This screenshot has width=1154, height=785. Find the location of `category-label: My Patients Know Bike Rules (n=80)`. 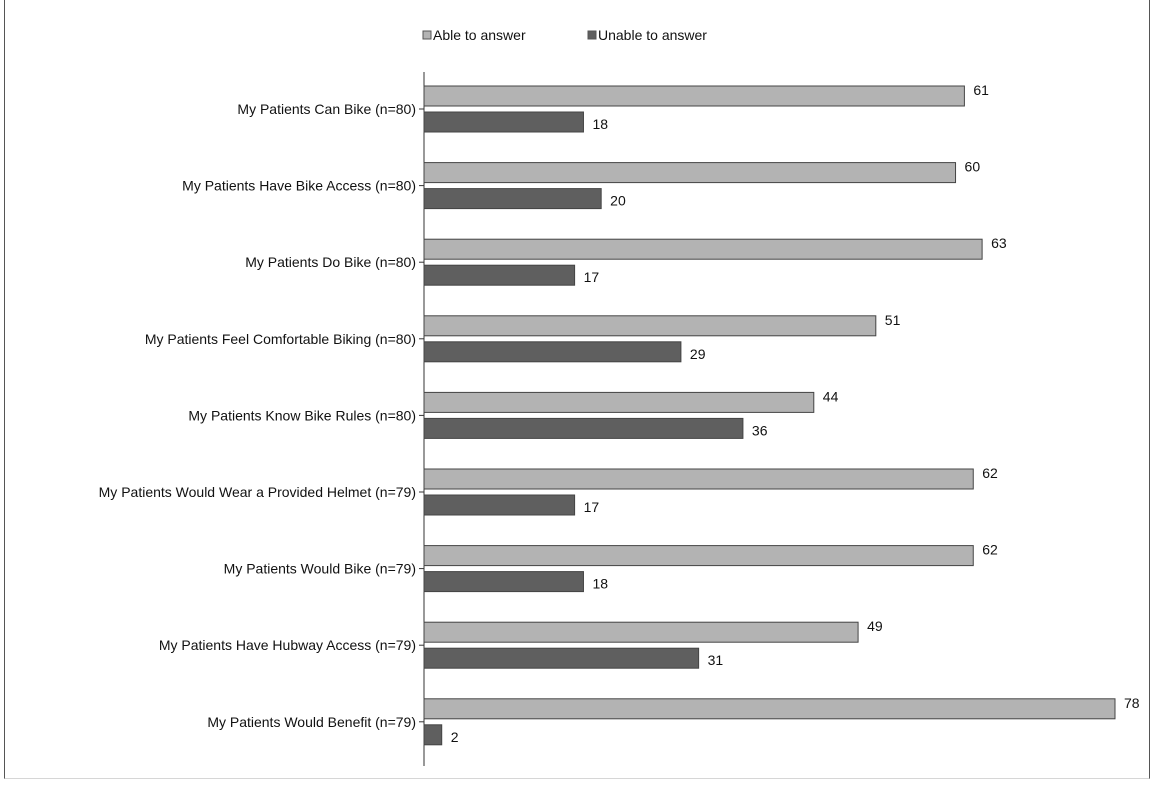

category-label: My Patients Know Bike Rules (n=80) is located at coordinates (302, 415).